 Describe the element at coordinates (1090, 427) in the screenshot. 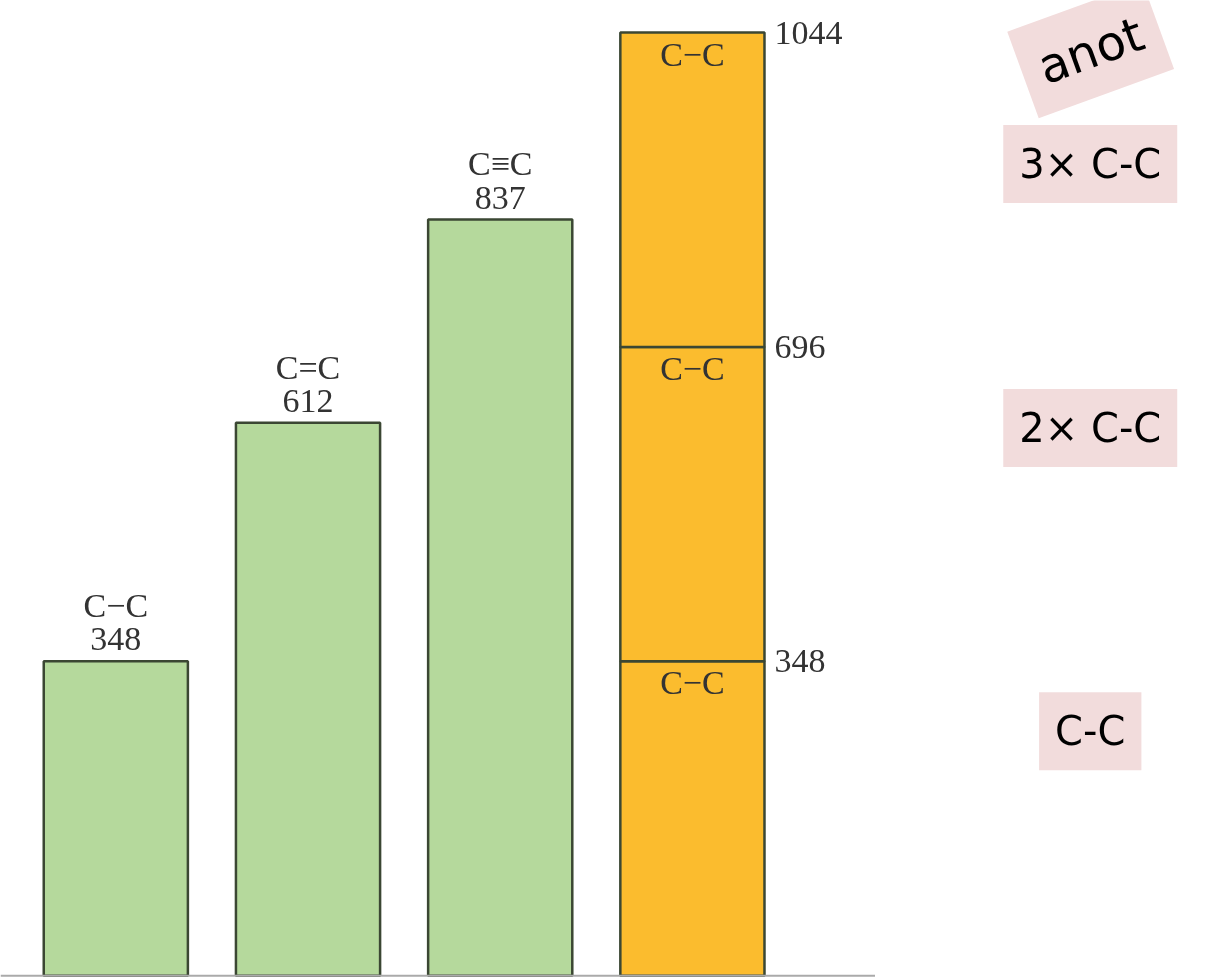

I see `text: 2× C-C` at that location.